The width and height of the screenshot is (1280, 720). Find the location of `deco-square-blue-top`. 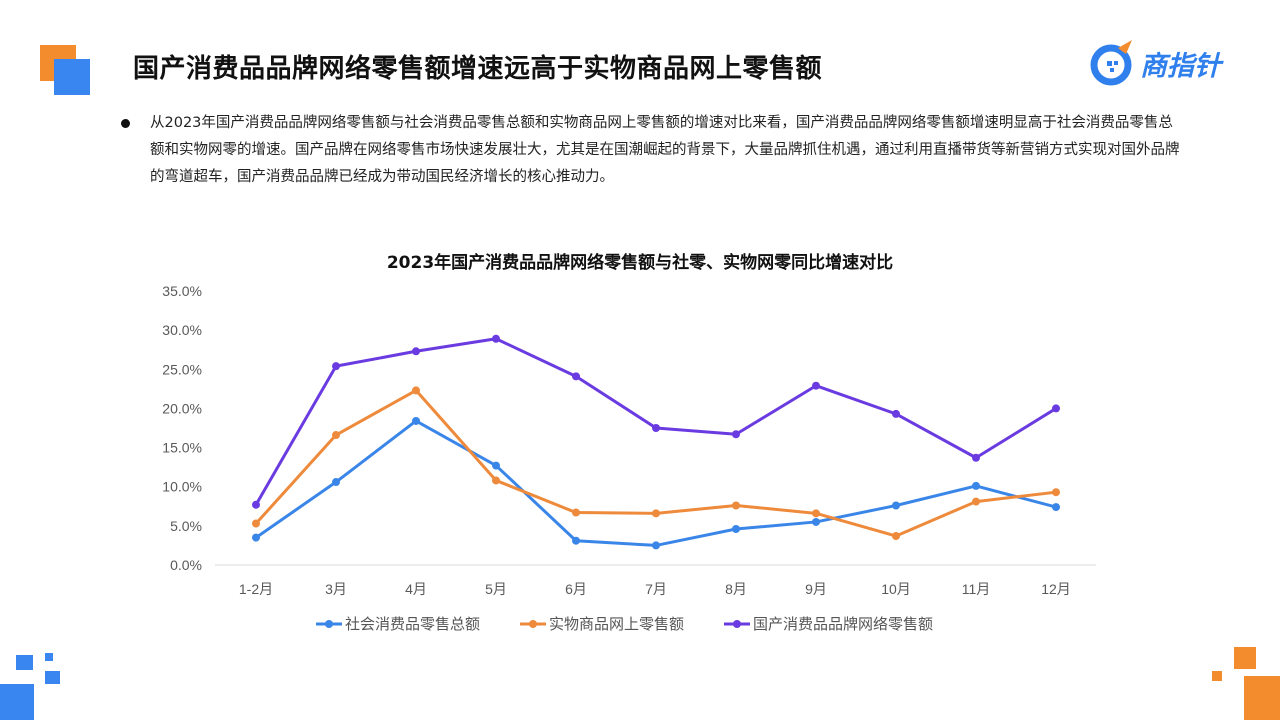

deco-square-blue-top is located at coordinates (72, 77).